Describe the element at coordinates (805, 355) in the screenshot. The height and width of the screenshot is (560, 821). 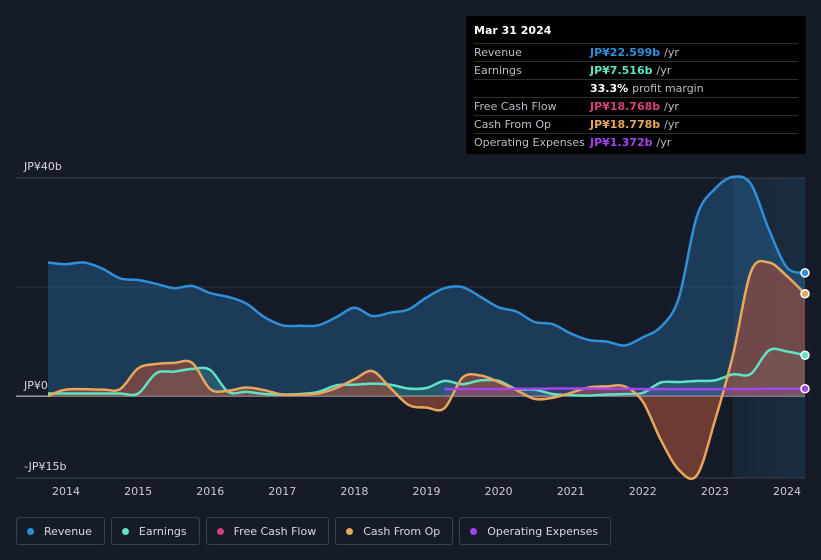
I see `earnings-end-marker` at that location.